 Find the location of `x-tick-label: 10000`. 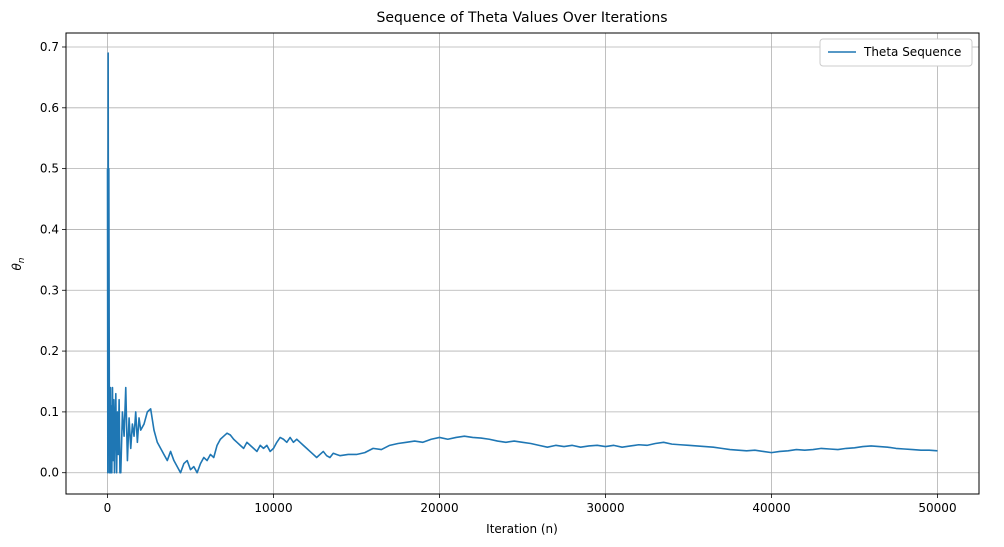

x-tick-label: 10000 is located at coordinates (273, 508).